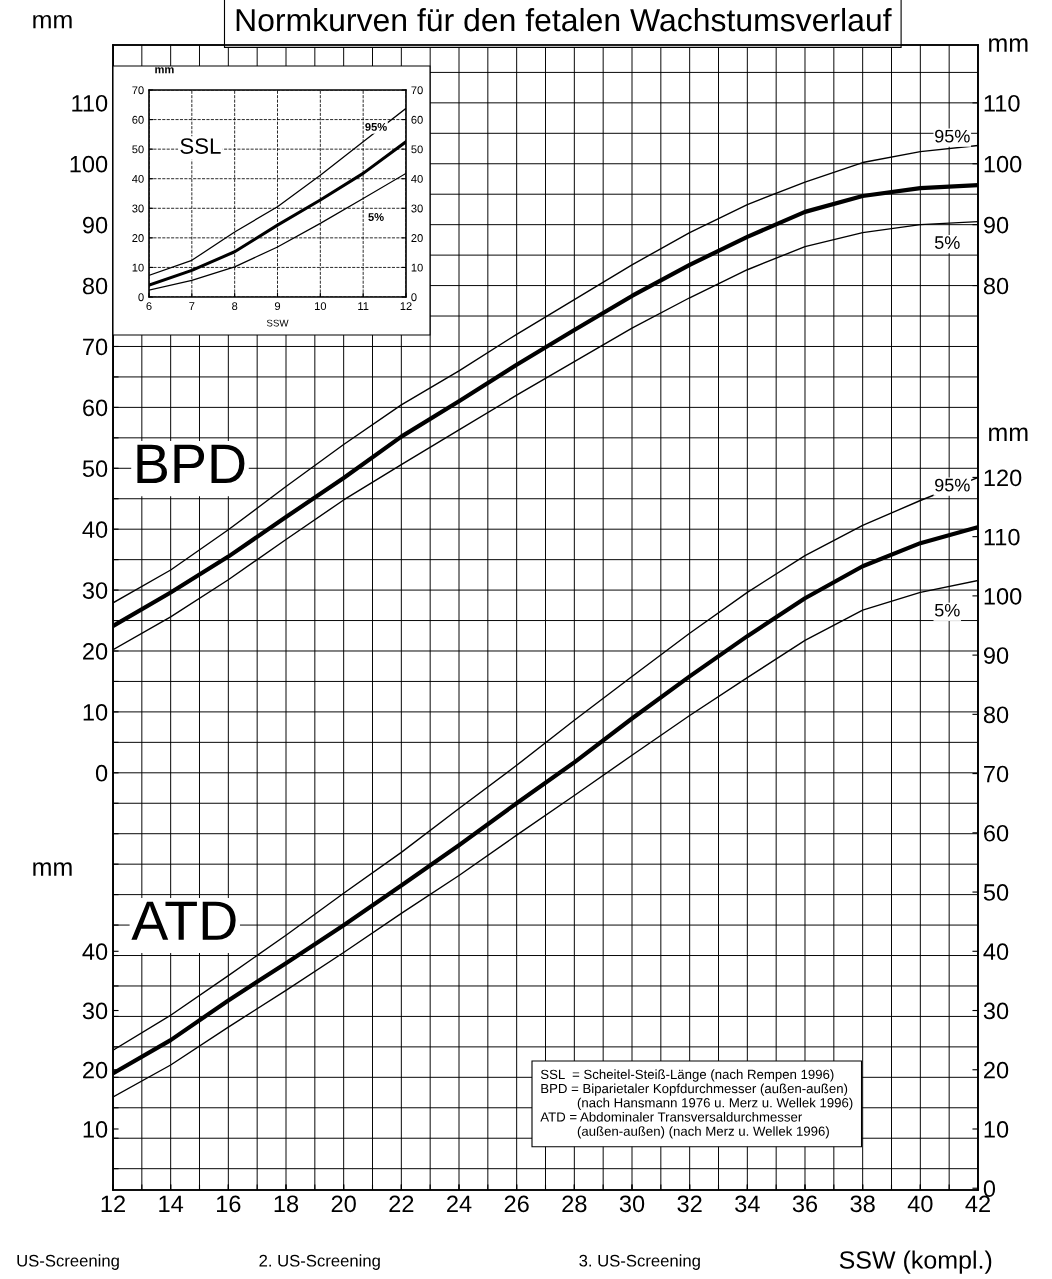  Describe the element at coordinates (200, 146) in the screenshot. I see `annotation: SSL` at that location.